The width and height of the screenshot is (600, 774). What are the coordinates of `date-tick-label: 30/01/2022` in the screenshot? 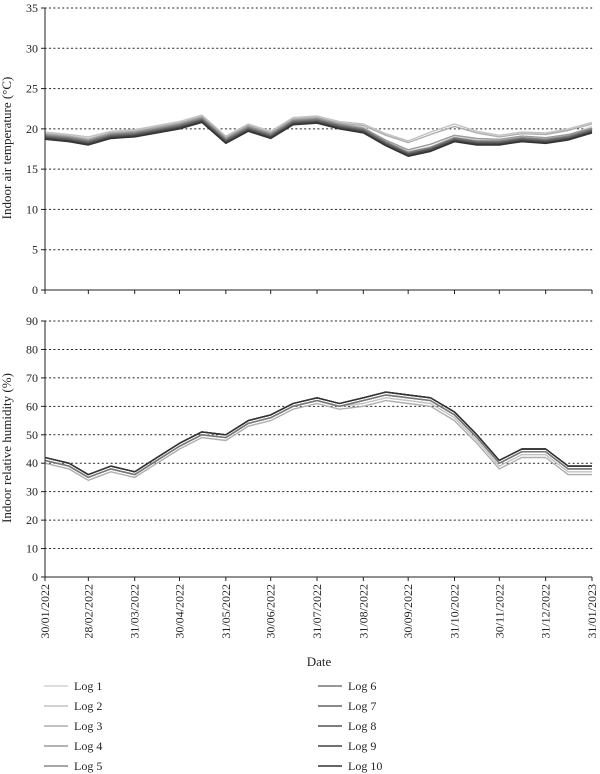 It's located at (45, 611).